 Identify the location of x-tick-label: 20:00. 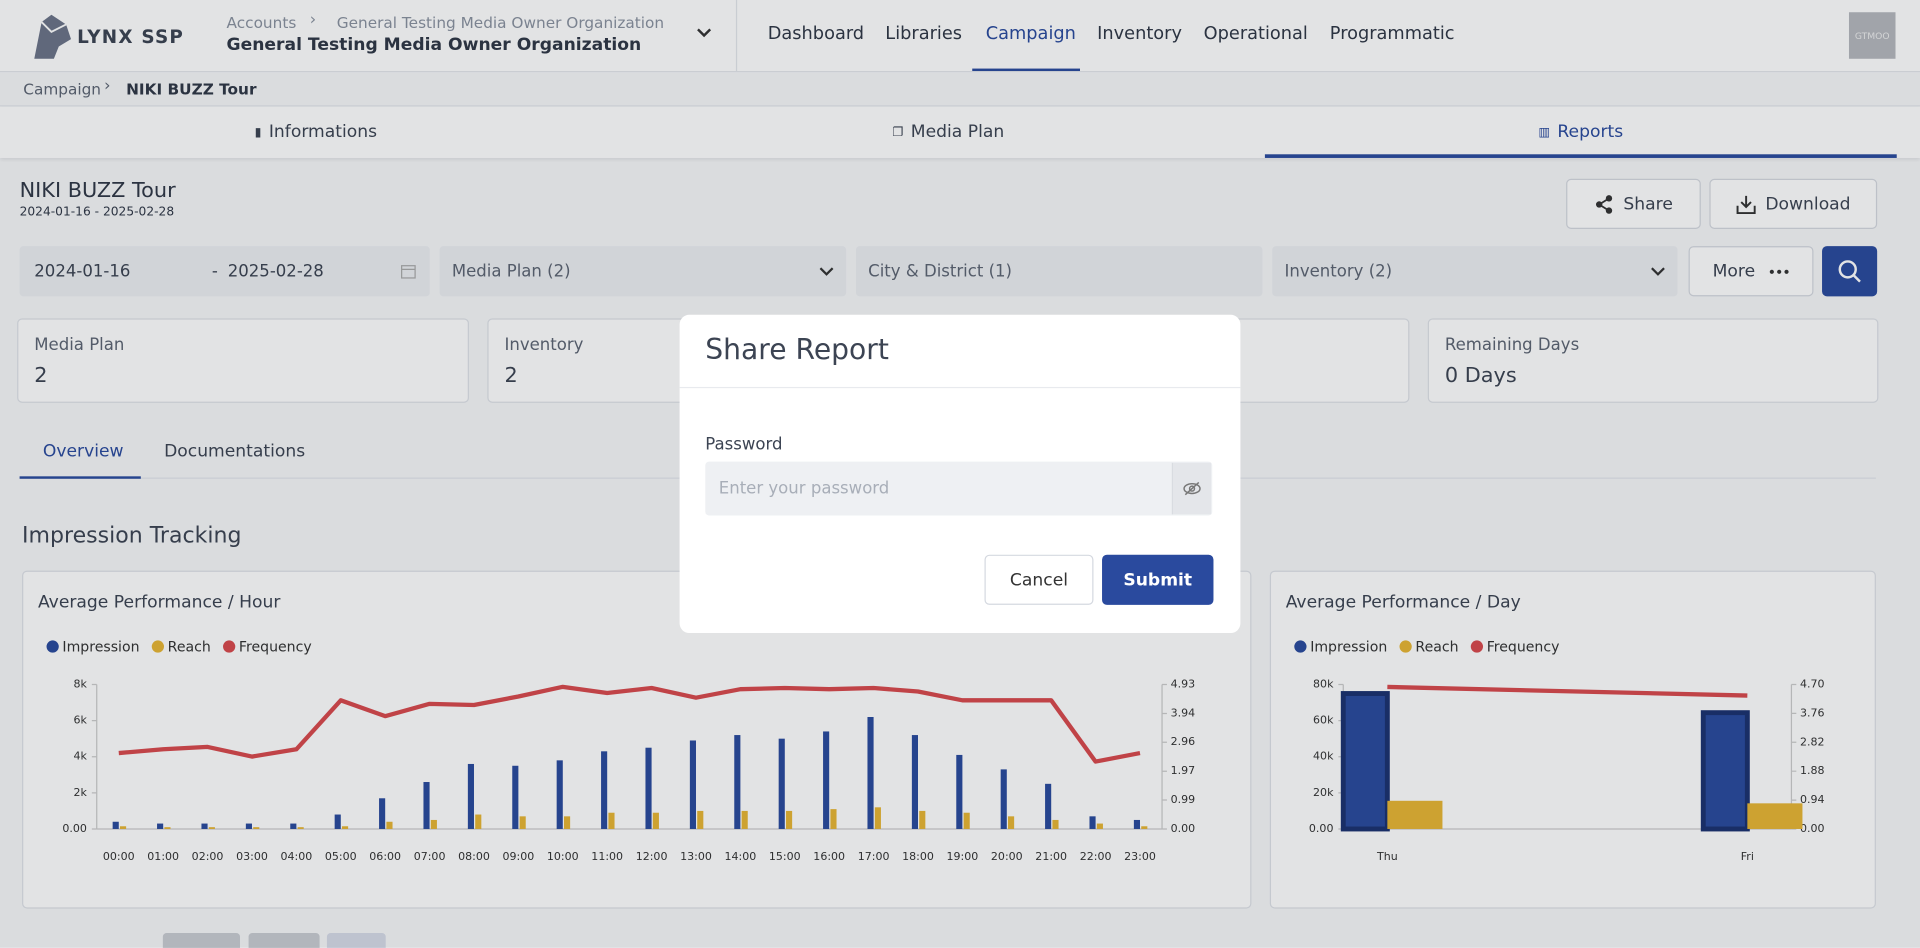
(1007, 856).